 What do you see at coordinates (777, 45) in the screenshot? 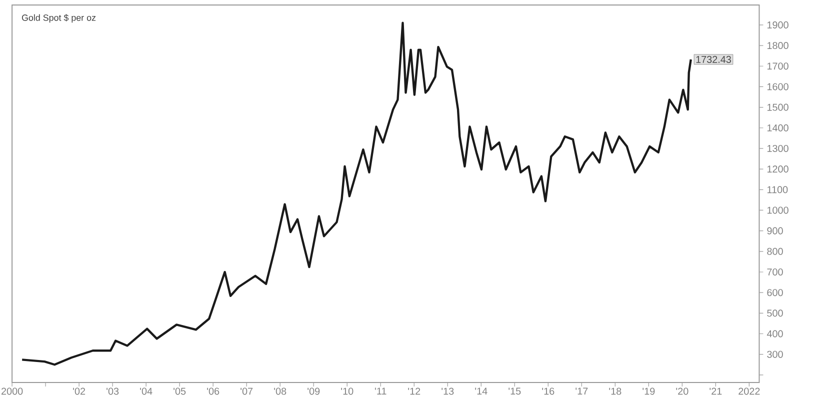
I see `y-tick-label: 1800` at bounding box center [777, 45].